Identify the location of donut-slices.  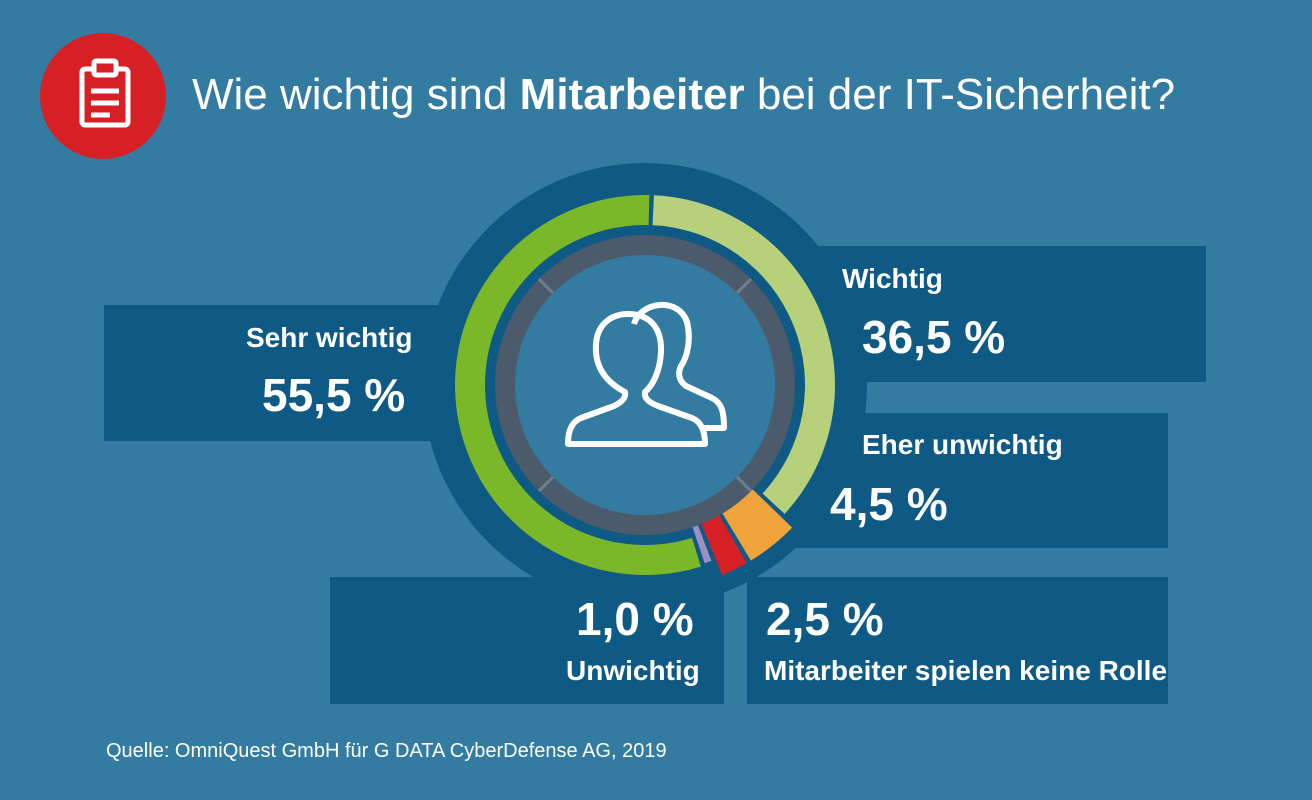
(645, 384).